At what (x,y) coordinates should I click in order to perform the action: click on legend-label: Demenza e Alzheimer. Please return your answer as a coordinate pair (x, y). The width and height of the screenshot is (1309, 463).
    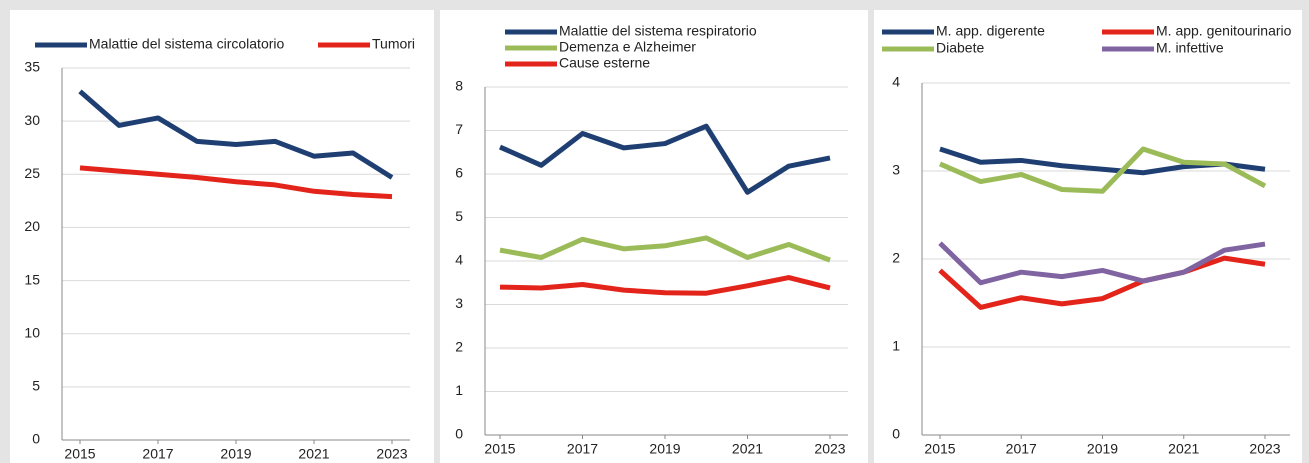
    Looking at the image, I should click on (627, 47).